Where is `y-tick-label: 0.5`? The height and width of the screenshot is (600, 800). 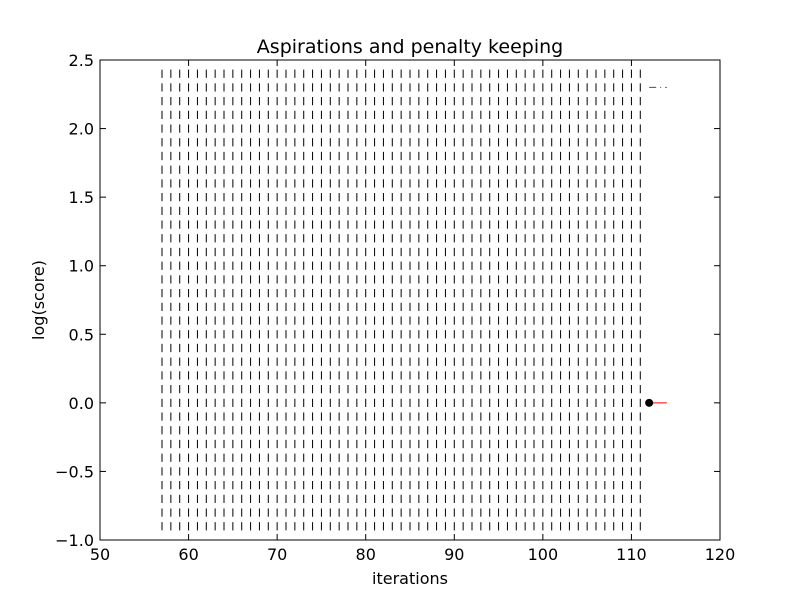 y-tick-label: 0.5 is located at coordinates (81, 334).